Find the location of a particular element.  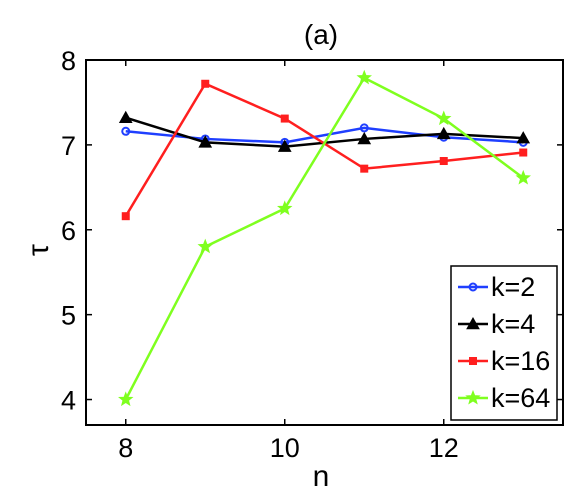

y-tick-label: 4 is located at coordinates (68, 401).